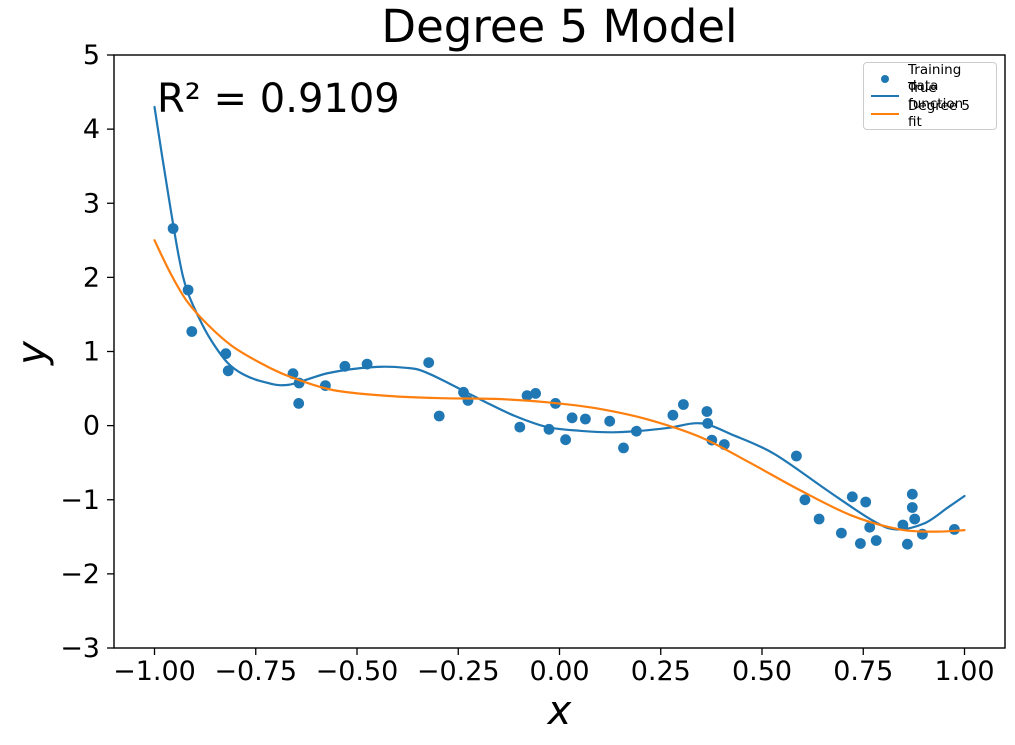 The image size is (1015, 745). Describe the element at coordinates (91, 426) in the screenshot. I see `y-tick-label: 0` at that location.